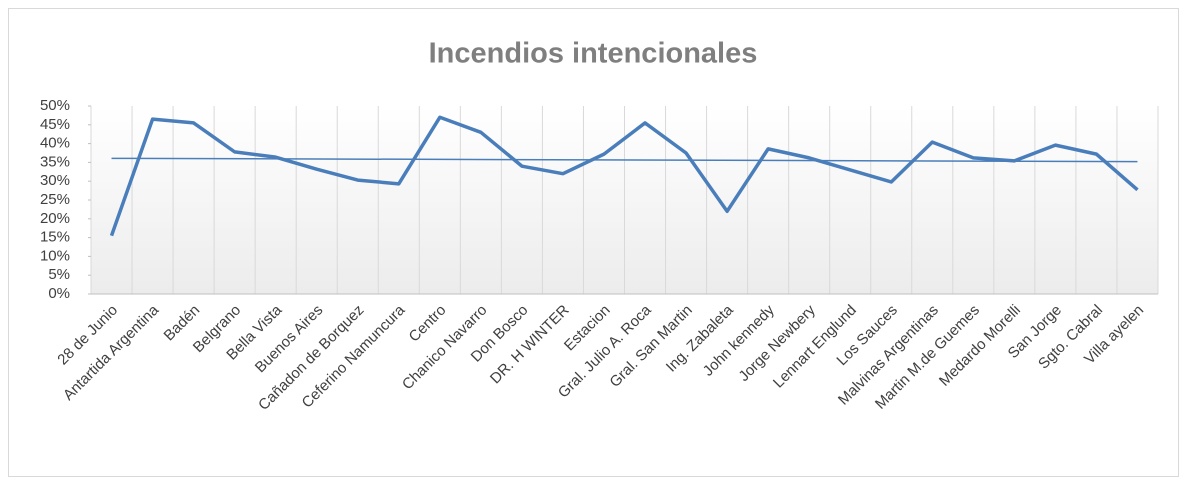  I want to click on y-tick-label: 40%, so click(55, 143).